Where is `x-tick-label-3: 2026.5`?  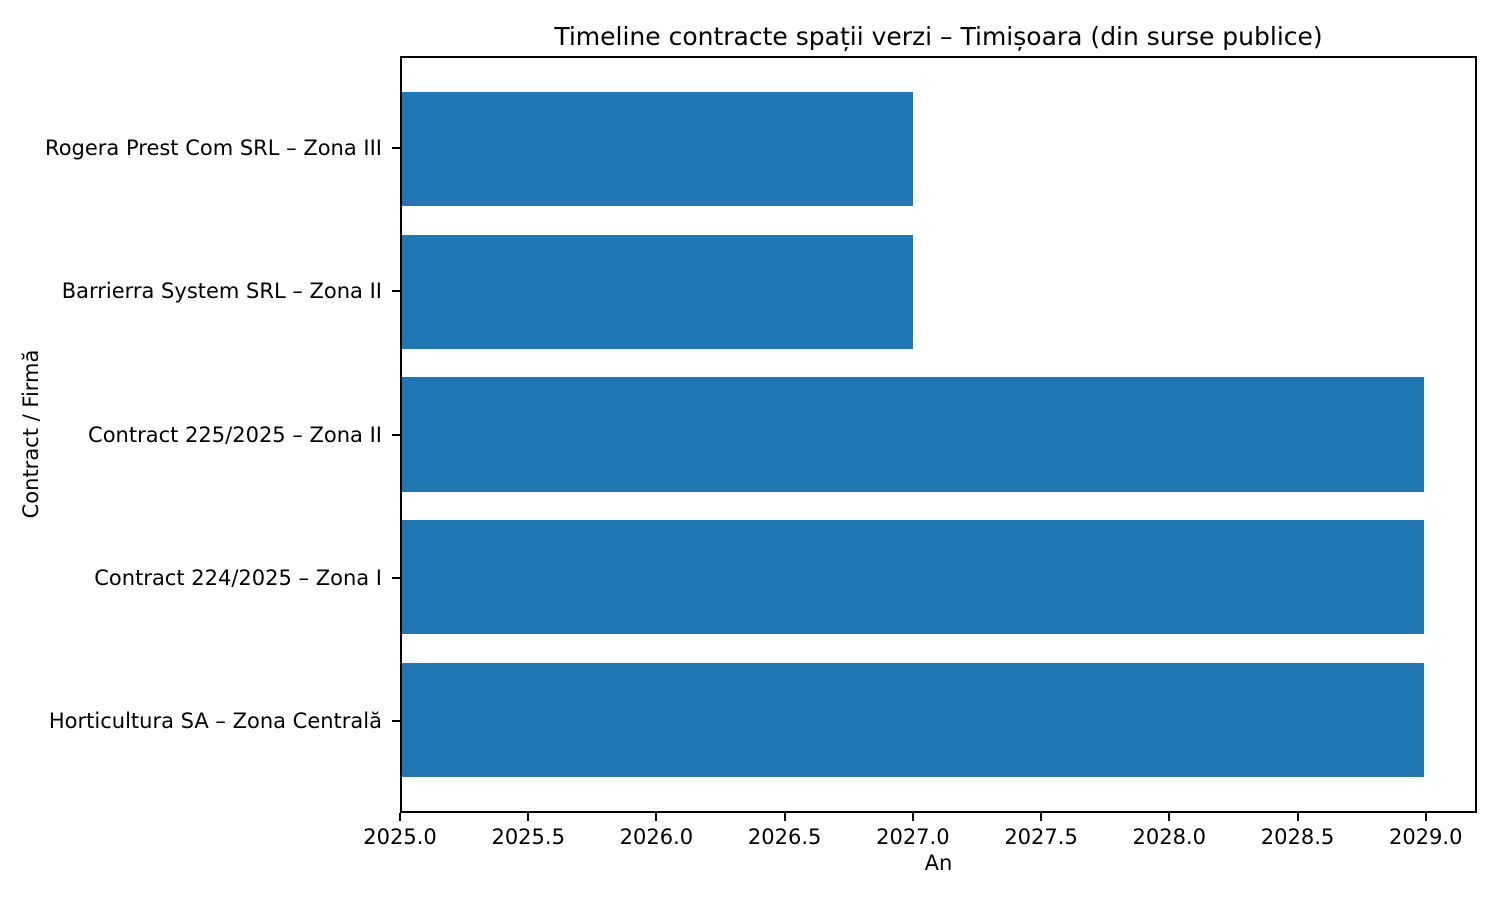
x-tick-label-3: 2026.5 is located at coordinates (784, 837).